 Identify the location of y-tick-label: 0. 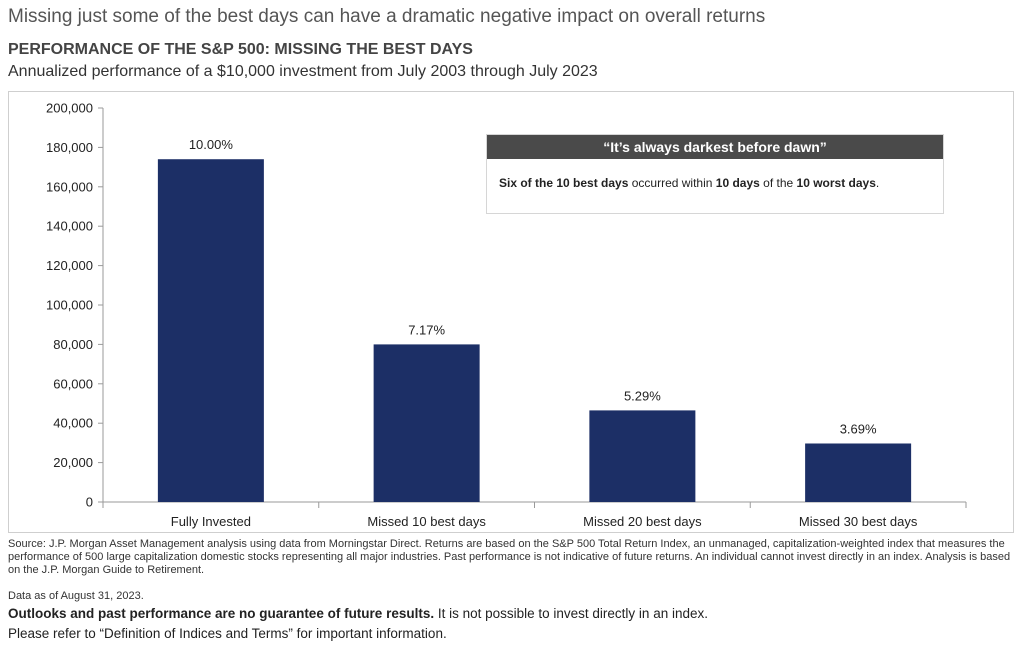
(89, 502).